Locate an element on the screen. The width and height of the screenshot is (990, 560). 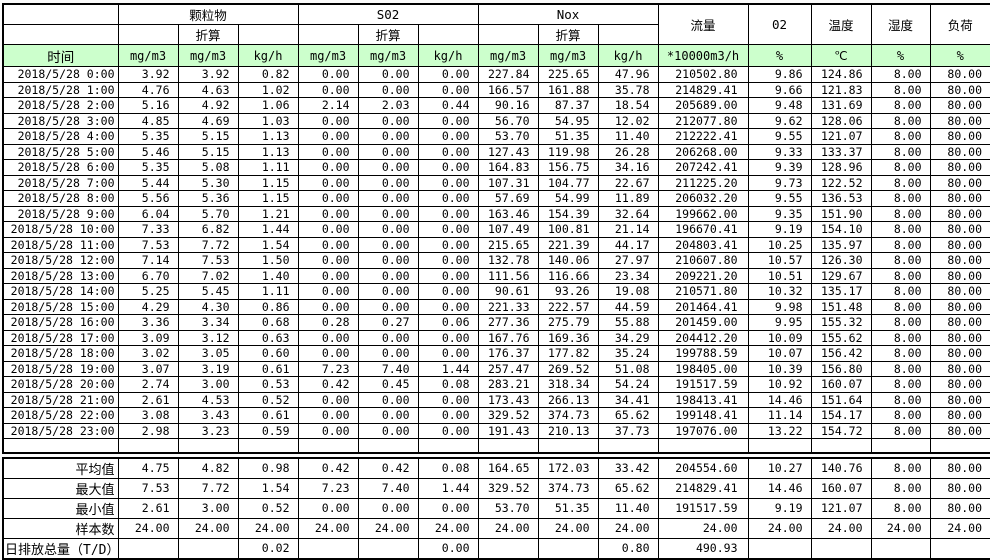
summary-value-cell: 7.23 is located at coordinates (328, 488).